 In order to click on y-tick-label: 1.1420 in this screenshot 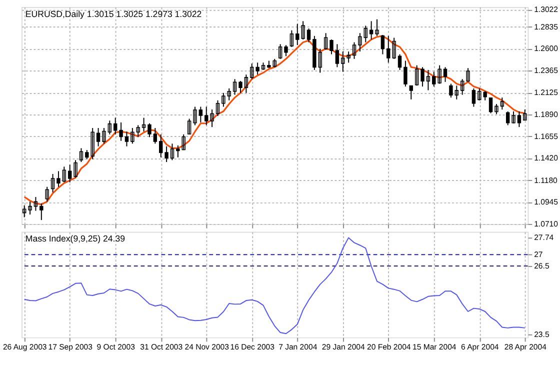, I will do `click(546, 158)`.